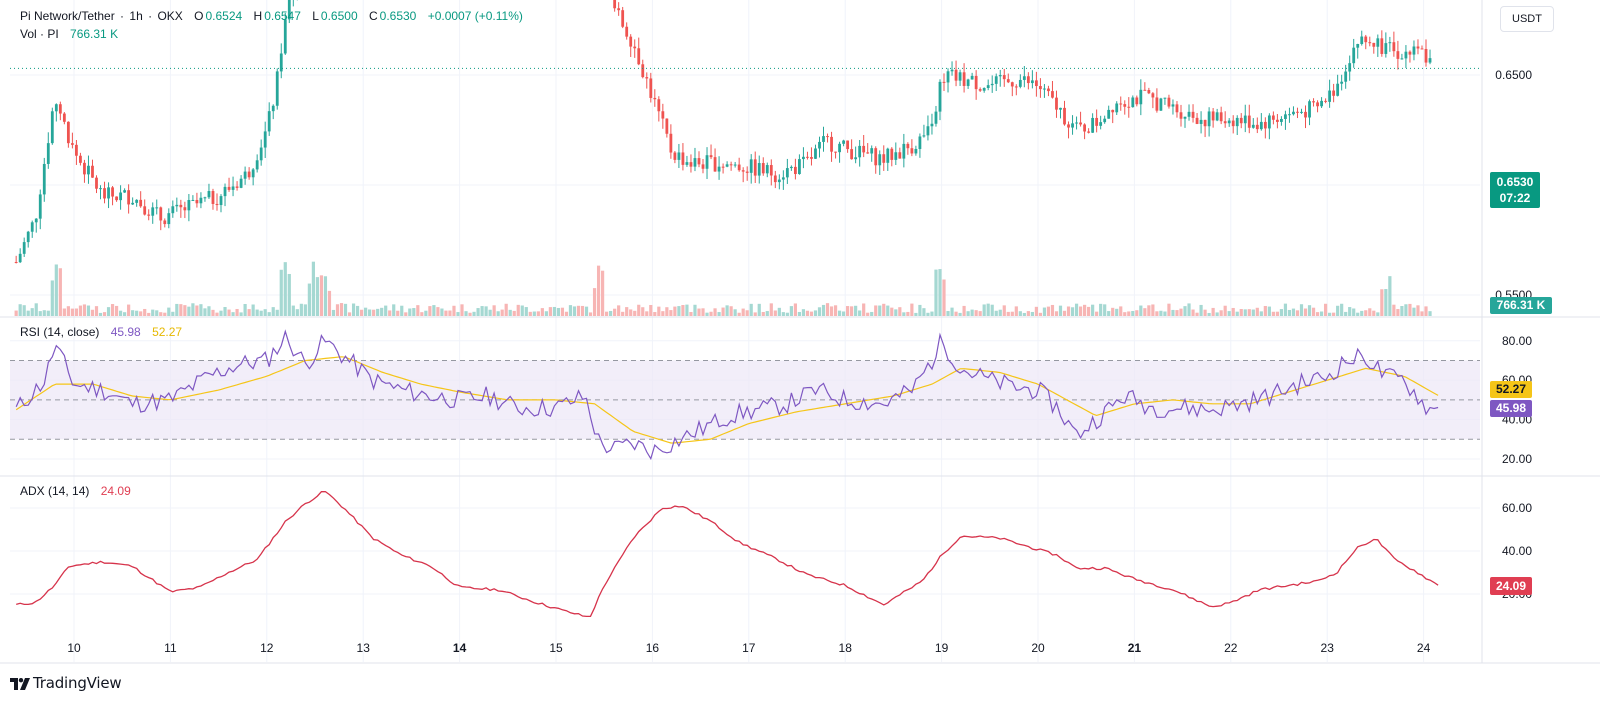  Describe the element at coordinates (102, 332) in the screenshot. I see `rsi-legend: RSI (14, close) 45.98 52.27` at that location.